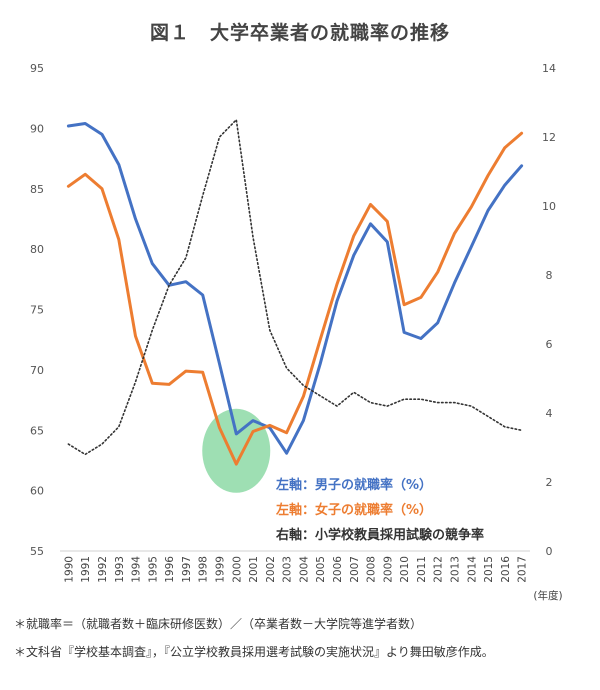 This screenshot has width=600, height=690. Describe the element at coordinates (472, 569) in the screenshot. I see `x-tick-label: 2014` at that location.